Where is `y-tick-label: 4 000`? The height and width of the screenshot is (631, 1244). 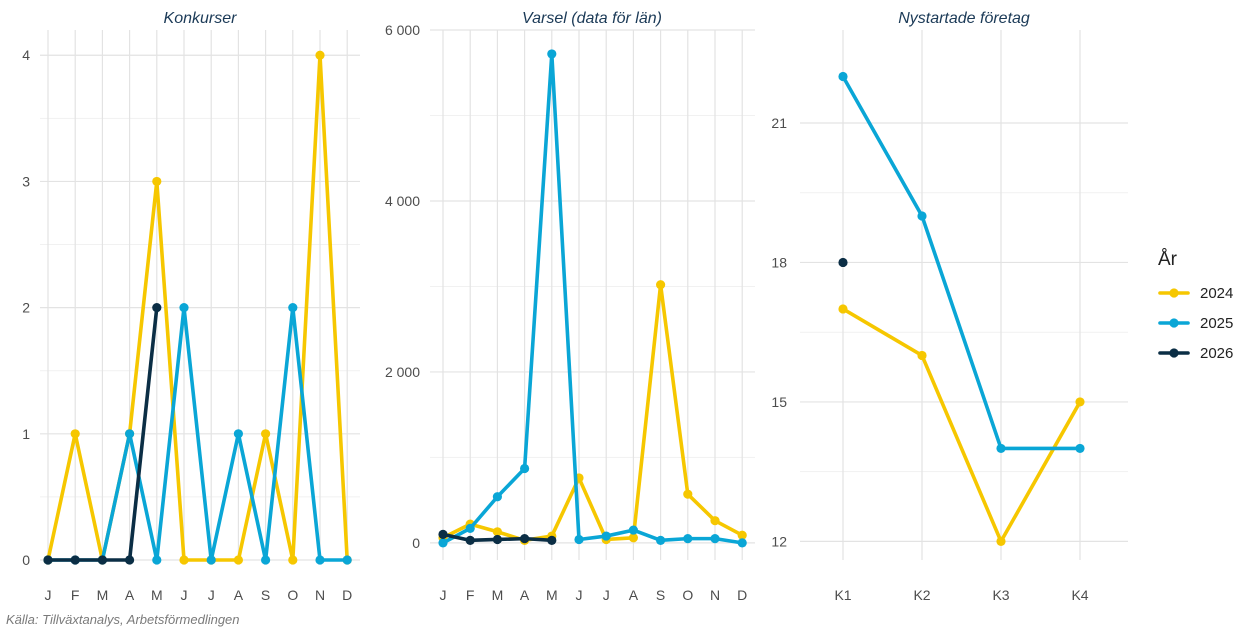
y-tick-label: 4 000 is located at coordinates (402, 201).